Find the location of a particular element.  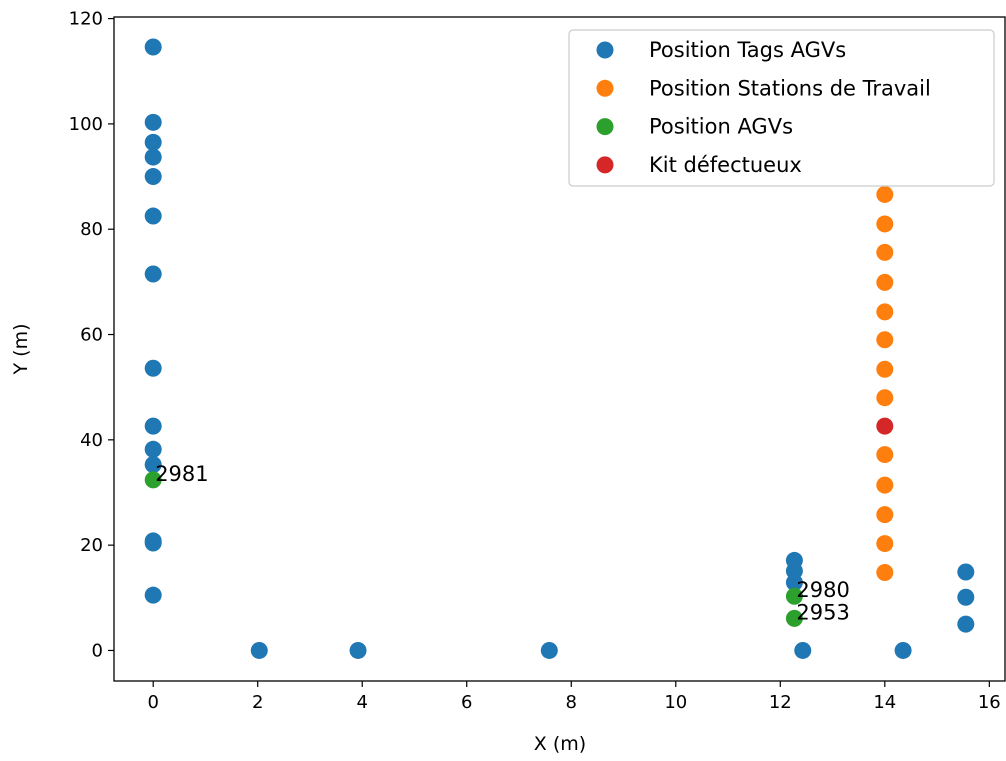

x-tick-label: 0 is located at coordinates (152, 702).